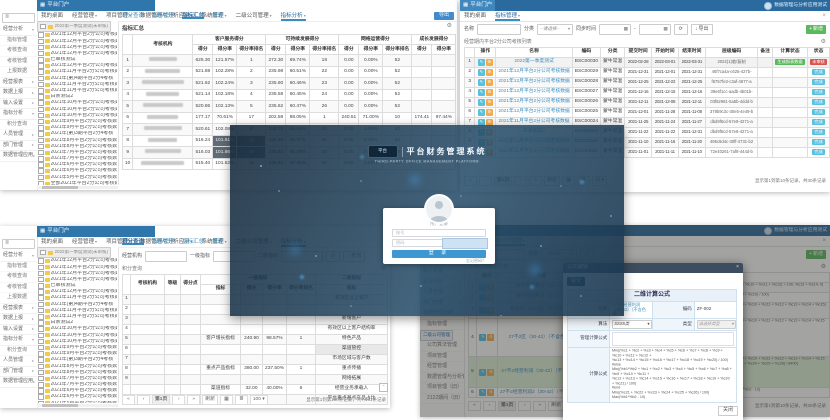 The width and height of the screenshot is (830, 420). What do you see at coordinates (18, 298) in the screenshot?
I see `sidebar-item-0-3: 上报数据` at bounding box center [18, 298].